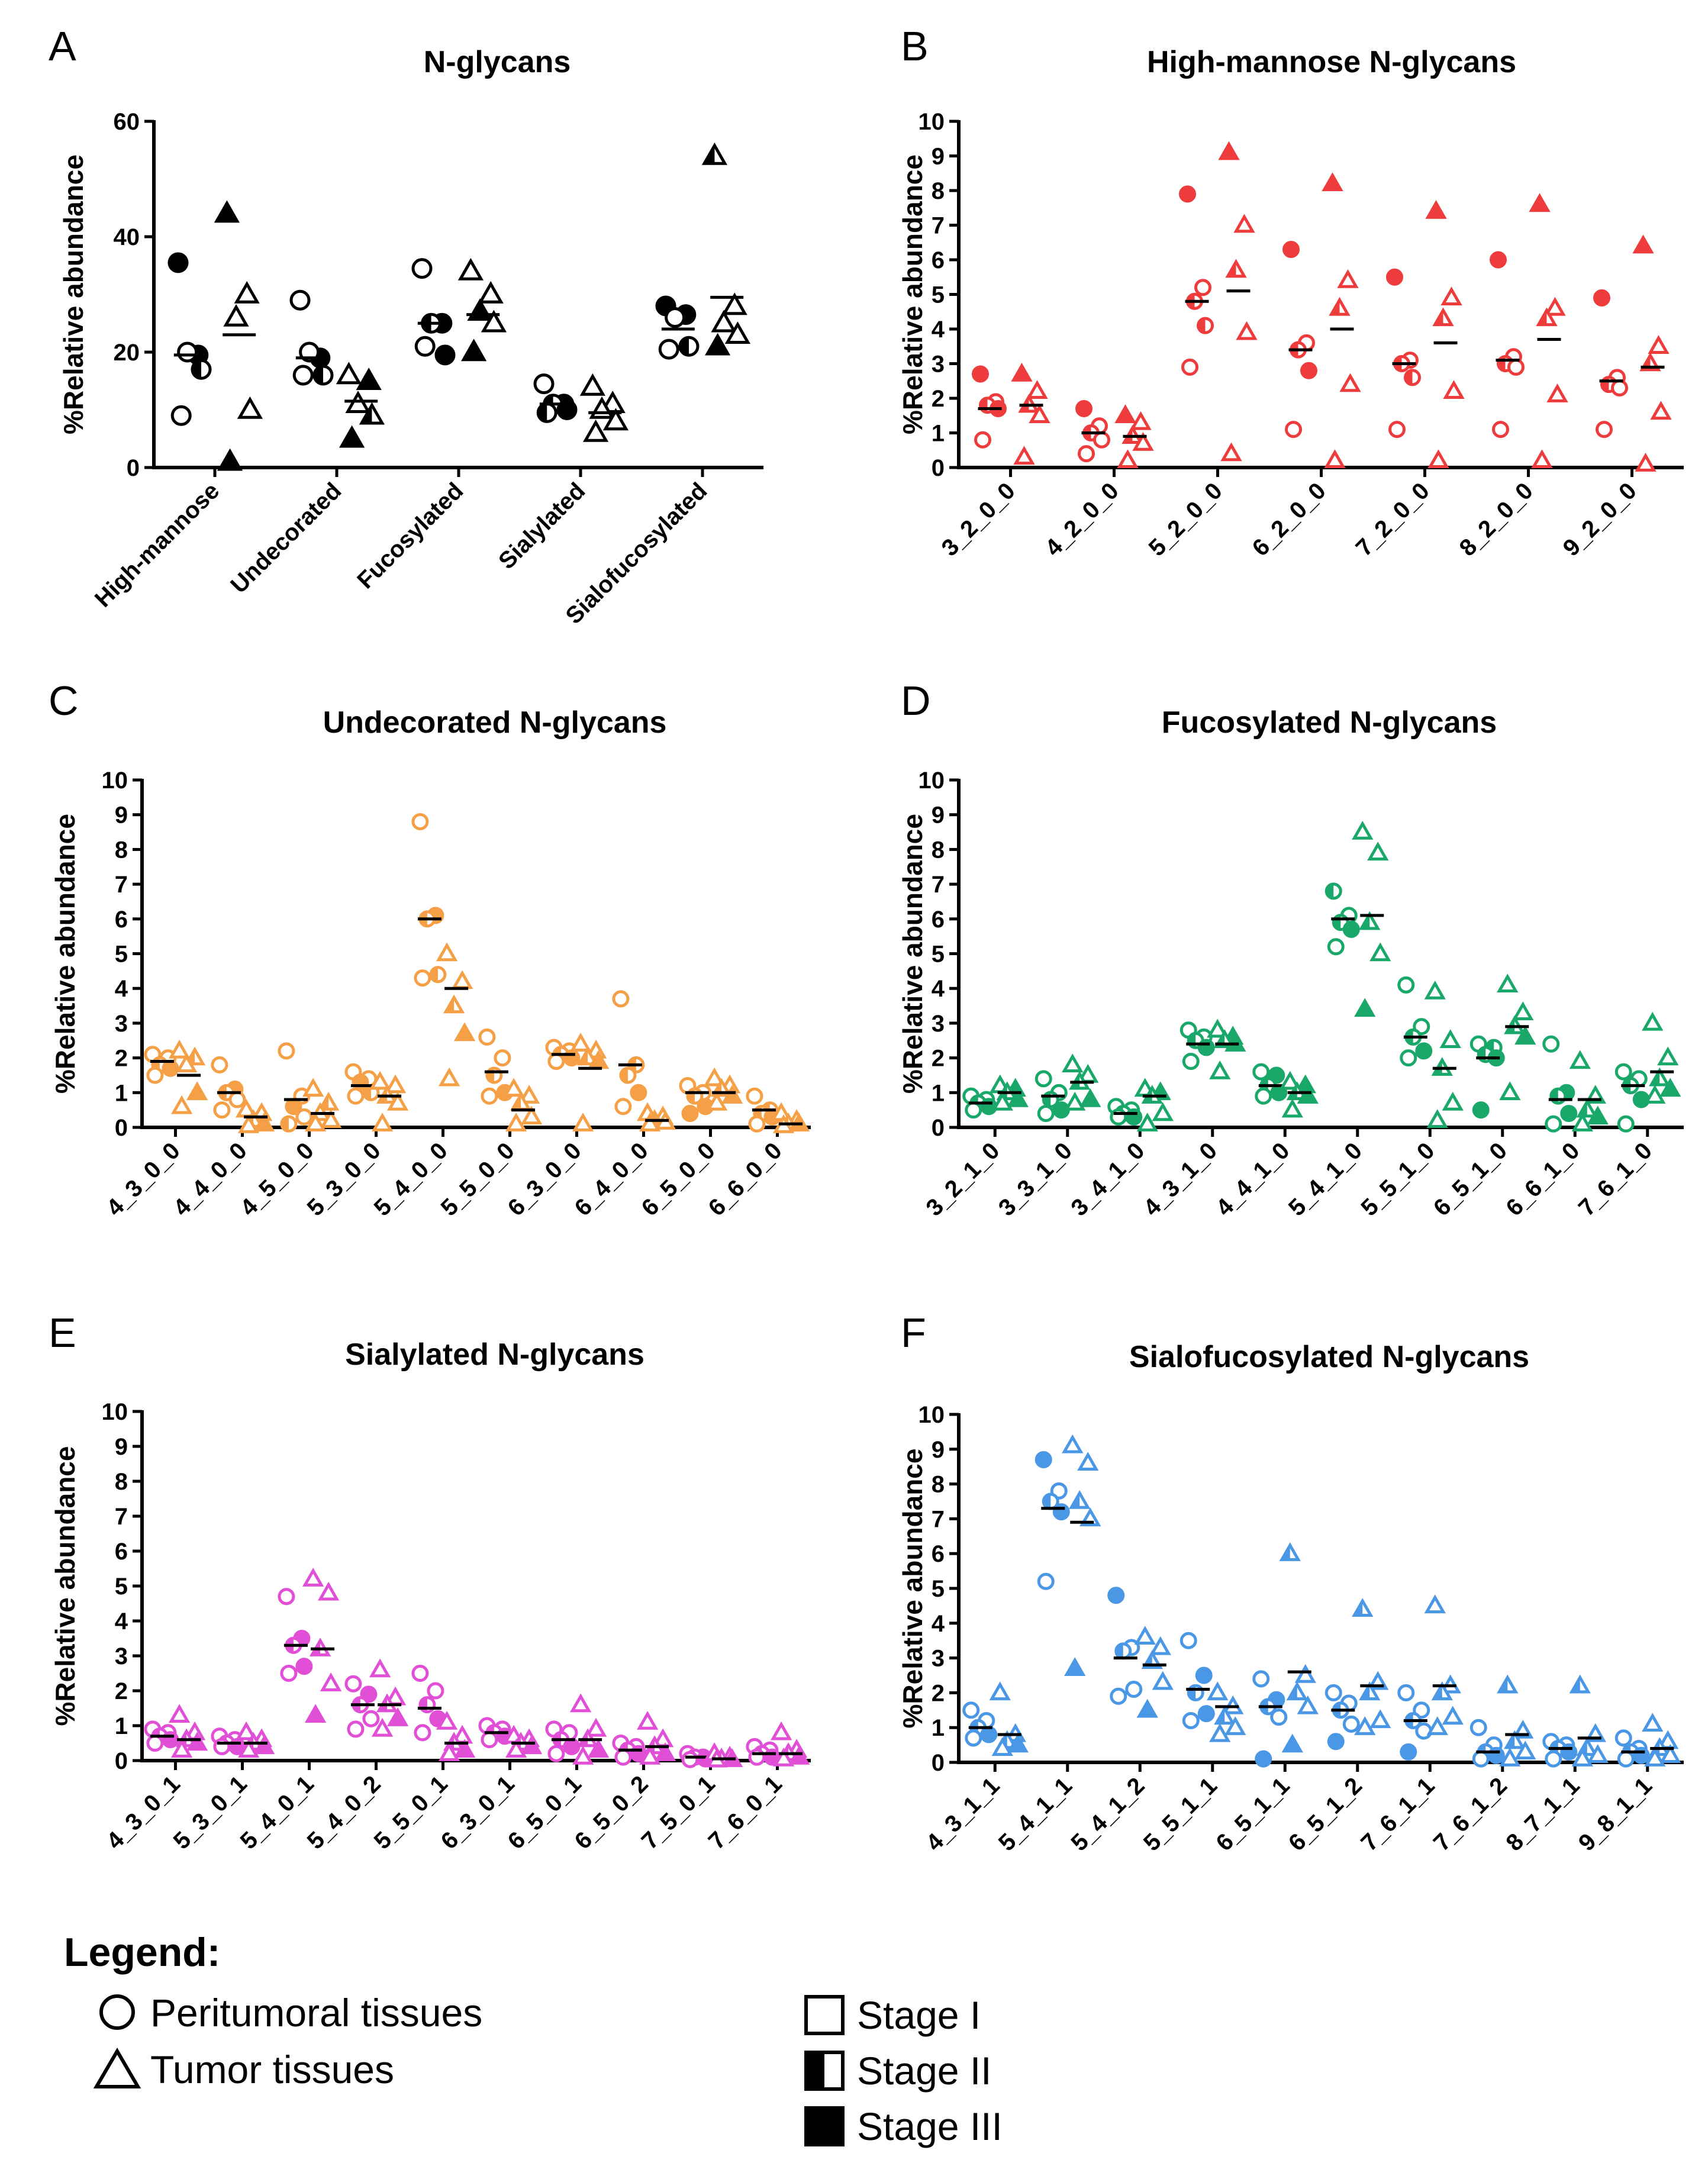  I want to click on chart-title: High-mannose N-glycans, so click(1331, 62).